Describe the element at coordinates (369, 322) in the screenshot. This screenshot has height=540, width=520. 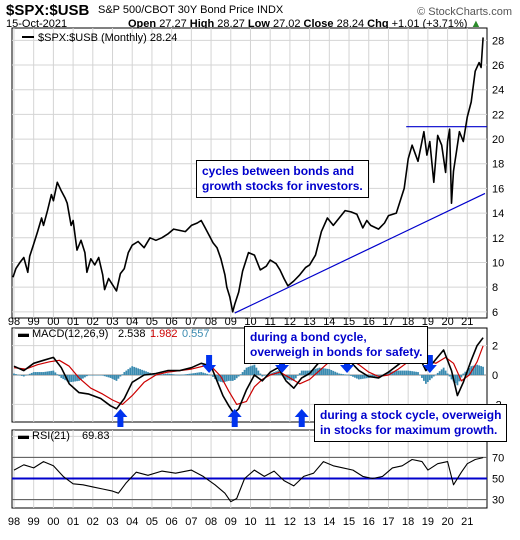
I see `x-tick-label-top: 16` at that location.